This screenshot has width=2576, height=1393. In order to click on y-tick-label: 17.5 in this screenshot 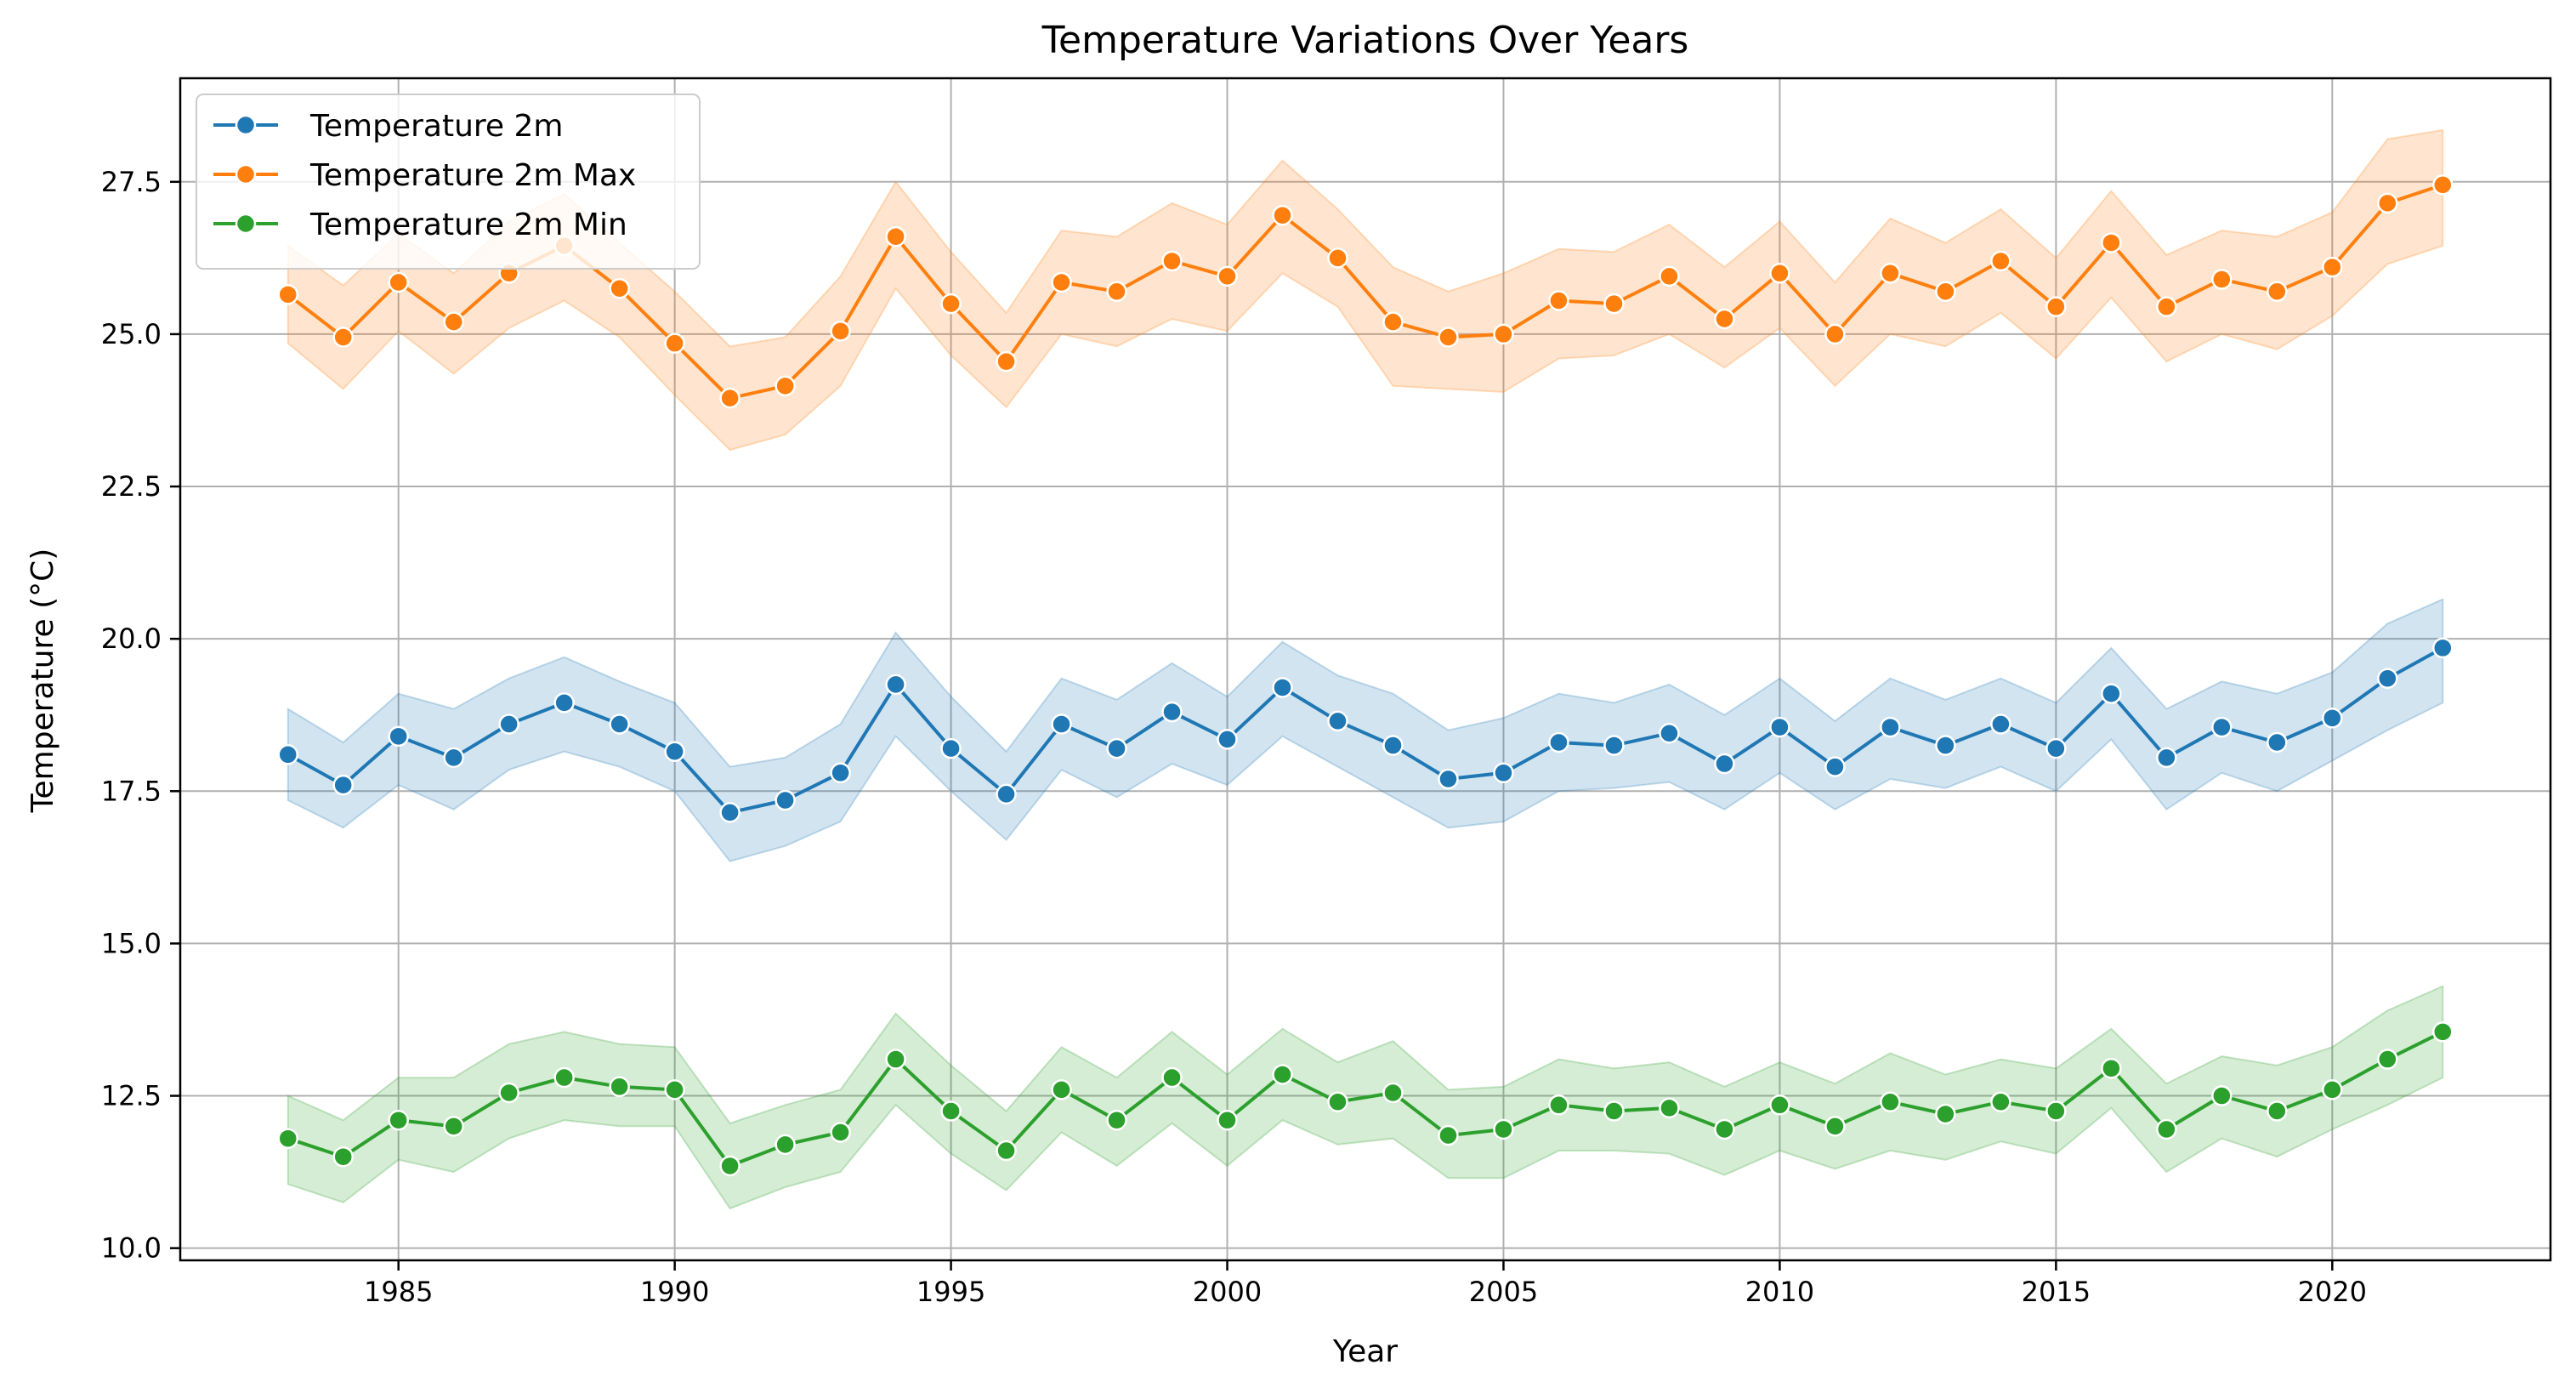, I will do `click(132, 791)`.